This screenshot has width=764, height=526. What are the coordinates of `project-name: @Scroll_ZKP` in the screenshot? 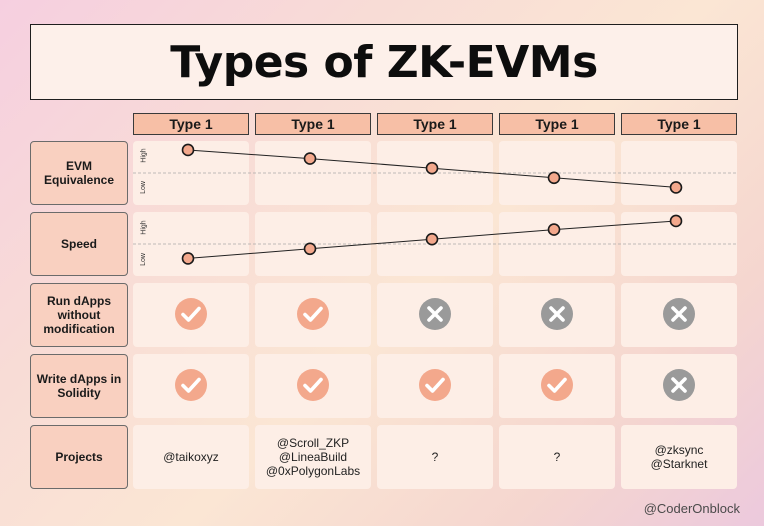 It's located at (313, 443).